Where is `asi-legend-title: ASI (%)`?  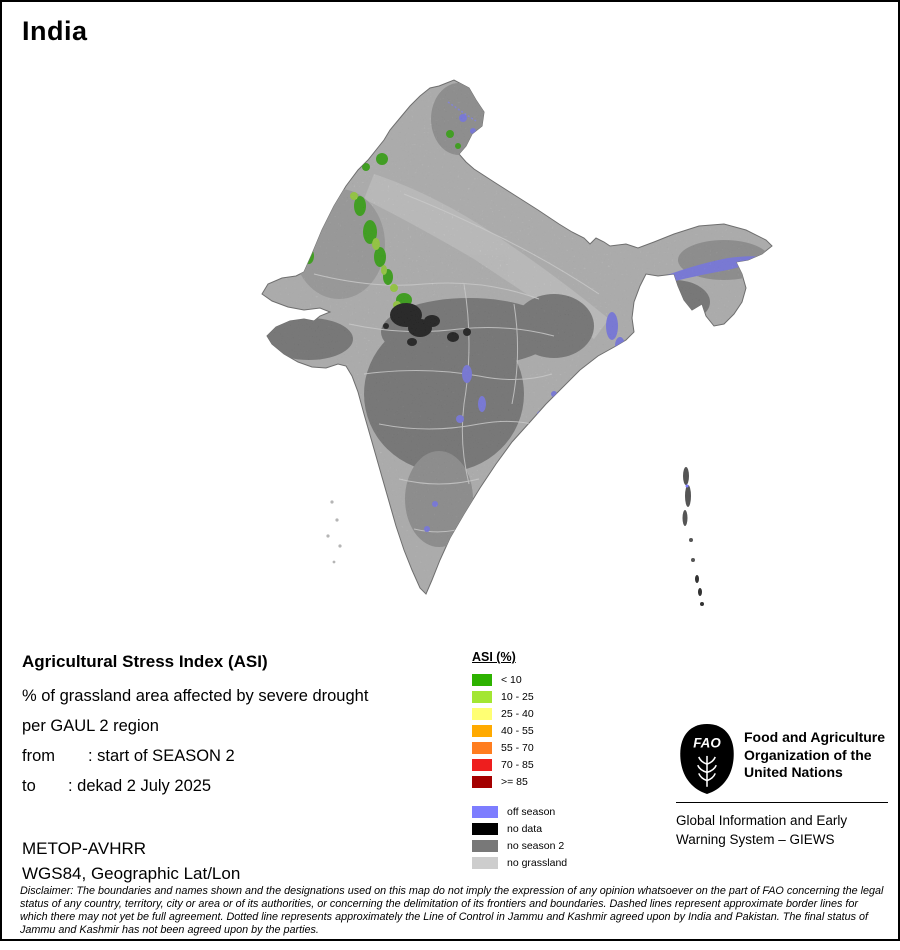
asi-legend-title: ASI (%) is located at coordinates (494, 657).